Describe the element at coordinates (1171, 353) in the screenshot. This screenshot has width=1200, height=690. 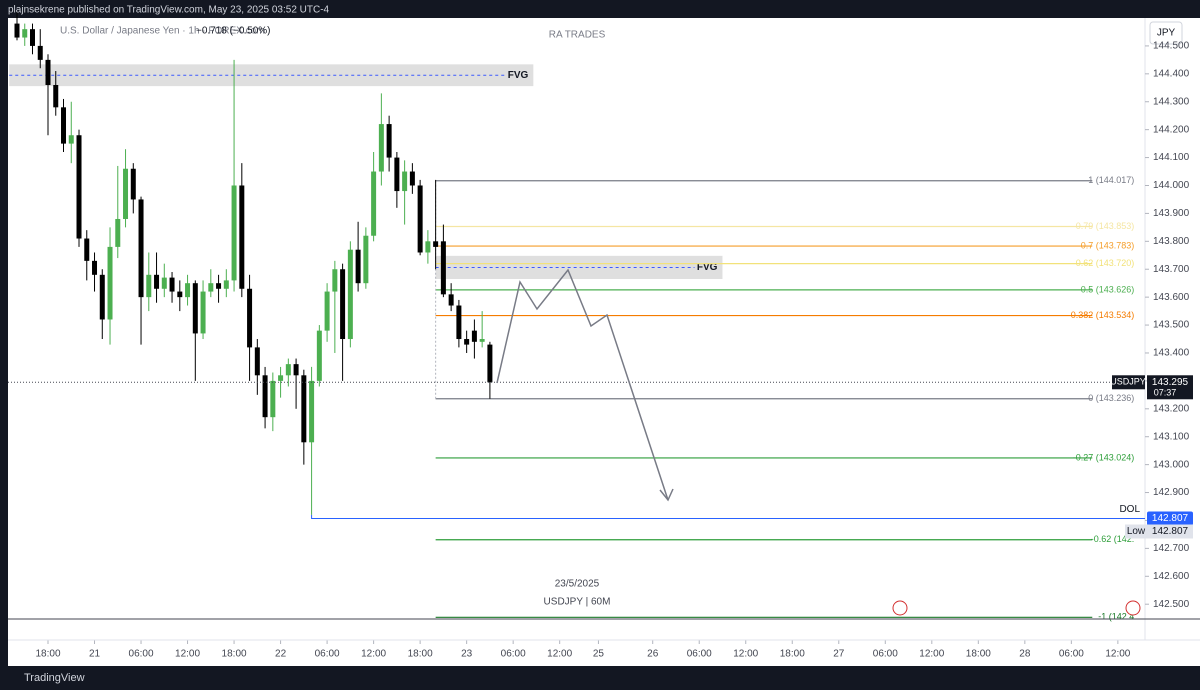
I see `y-tick-label: 143.400` at that location.